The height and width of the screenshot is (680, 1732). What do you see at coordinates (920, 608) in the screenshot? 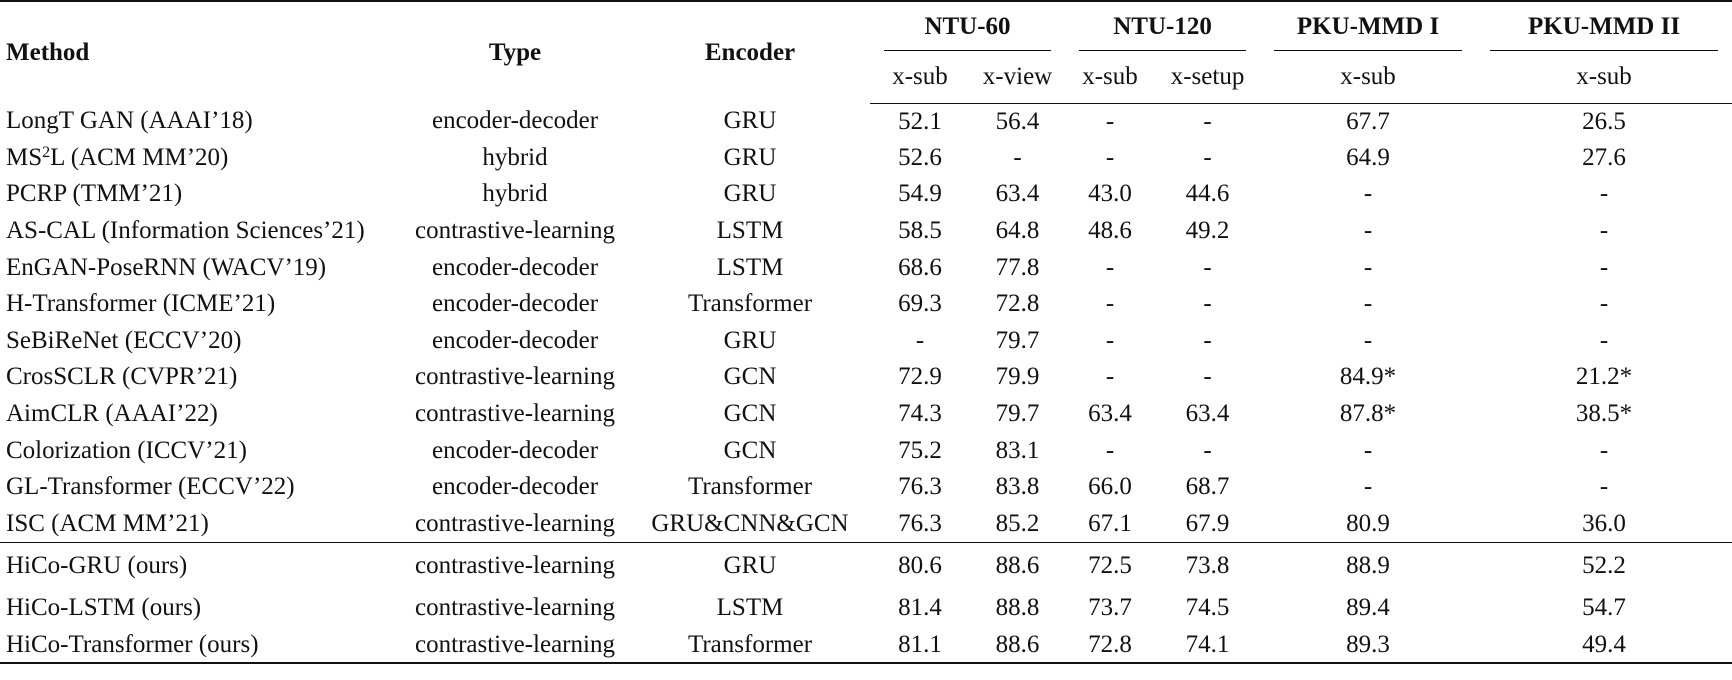
I see `value-cell: 81.4` at bounding box center [920, 608].